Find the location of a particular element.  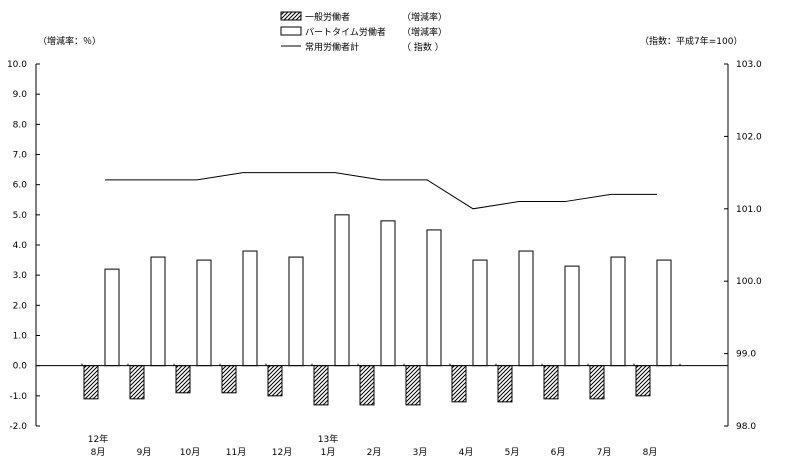

left-axis-tick-label: 7.0 is located at coordinates (20, 156).